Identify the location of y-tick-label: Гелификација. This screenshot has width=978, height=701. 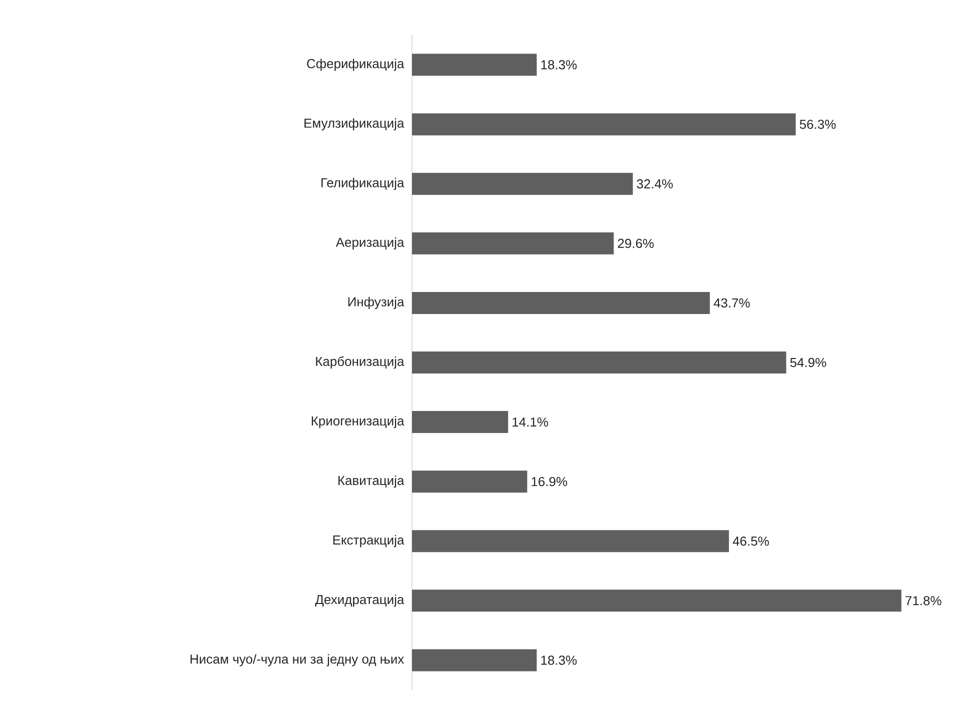
(362, 184).